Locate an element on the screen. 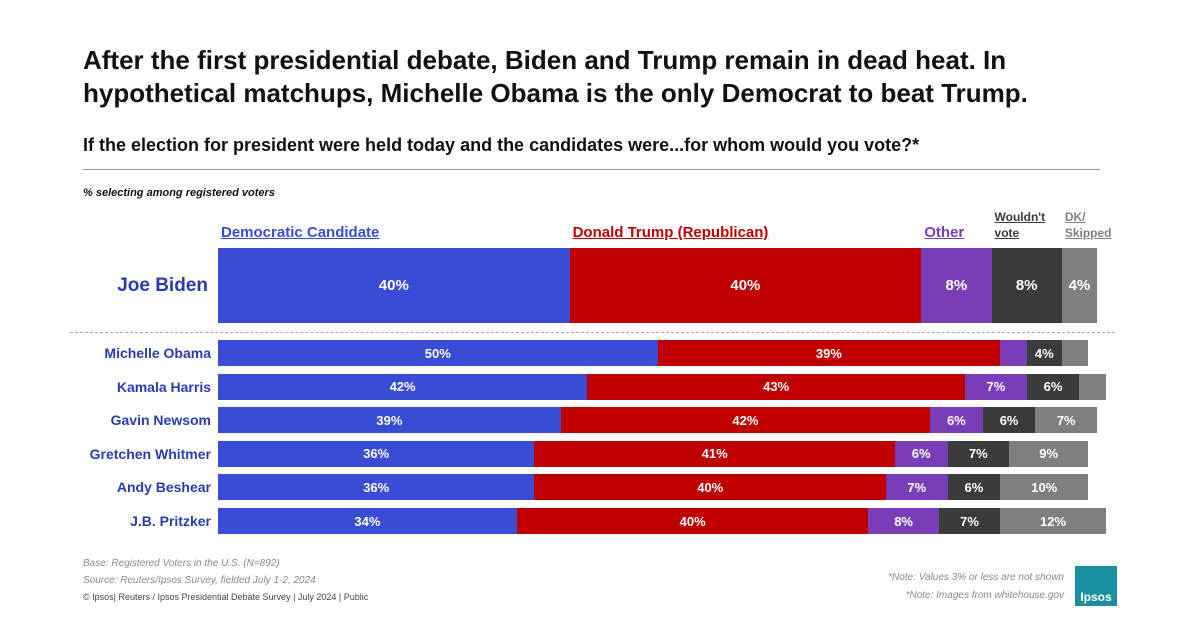 The height and width of the screenshot is (630, 1200). legend-label: Wouldn't vote is located at coordinates (1020, 225).